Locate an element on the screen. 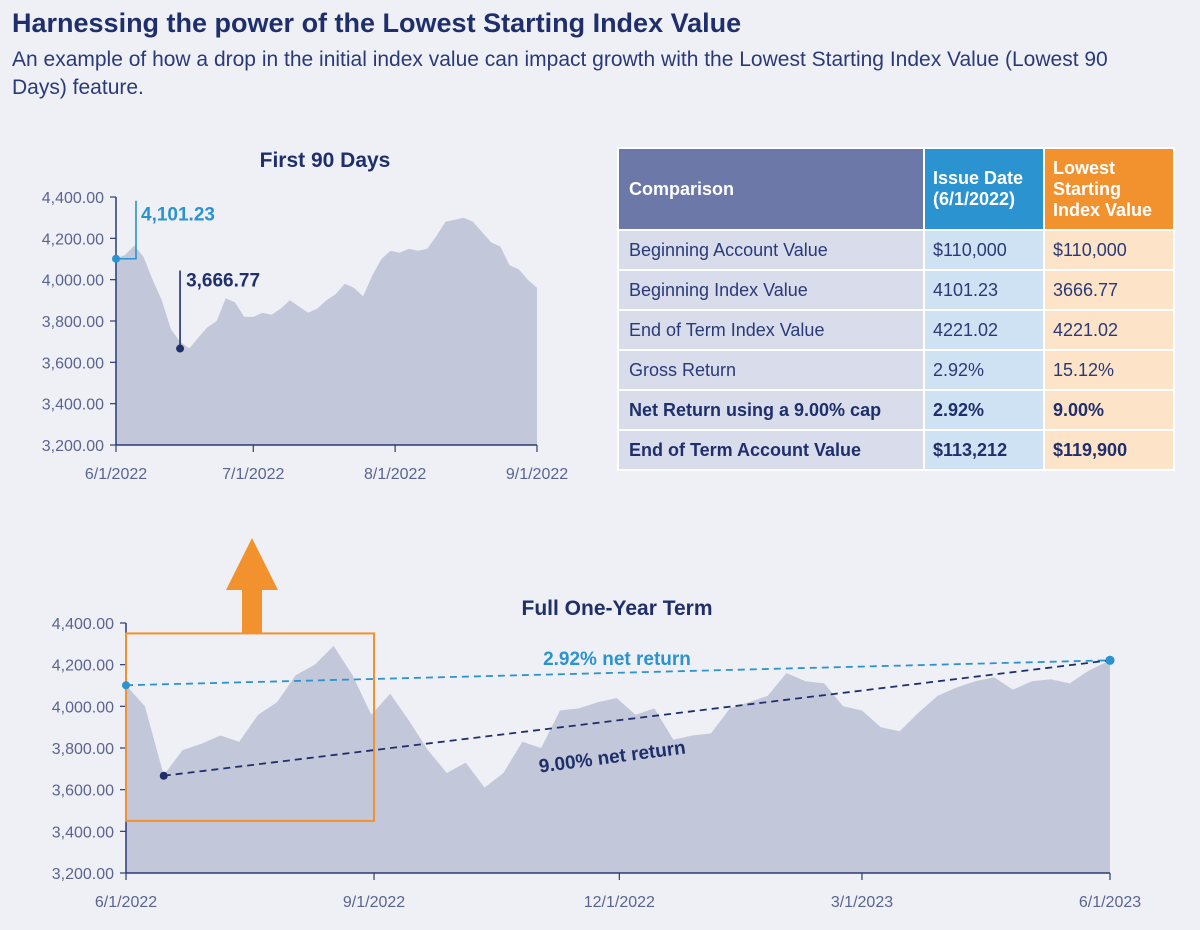 The height and width of the screenshot is (930, 1200). net-return-label-2-92: 2.92% net return is located at coordinates (617, 659).